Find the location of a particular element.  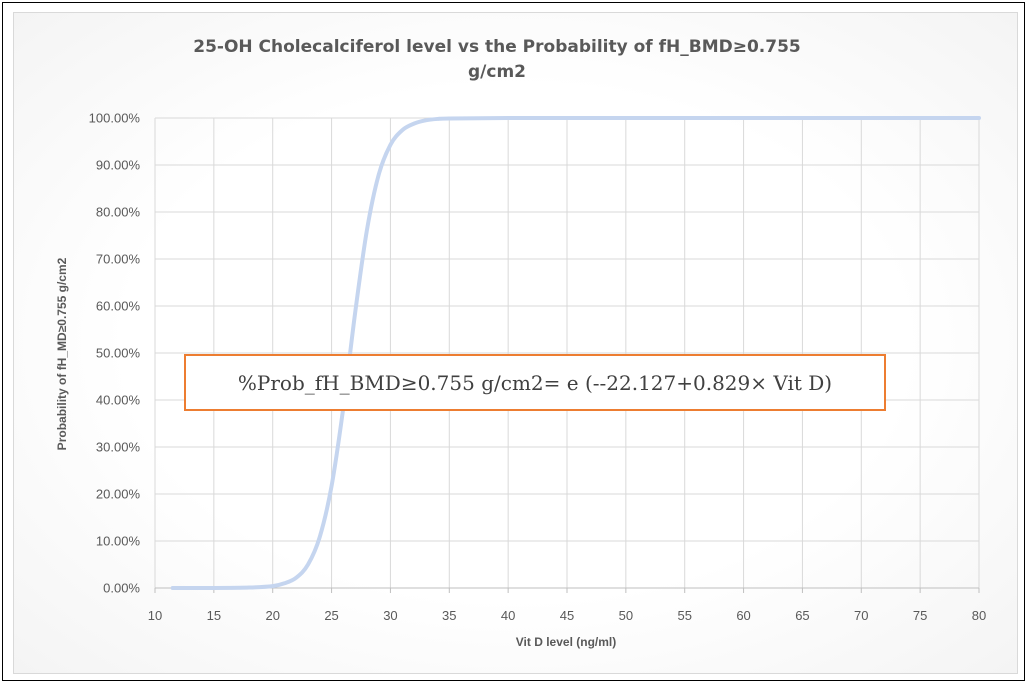

chart-title-line-2: g/cm2 is located at coordinates (497, 72).